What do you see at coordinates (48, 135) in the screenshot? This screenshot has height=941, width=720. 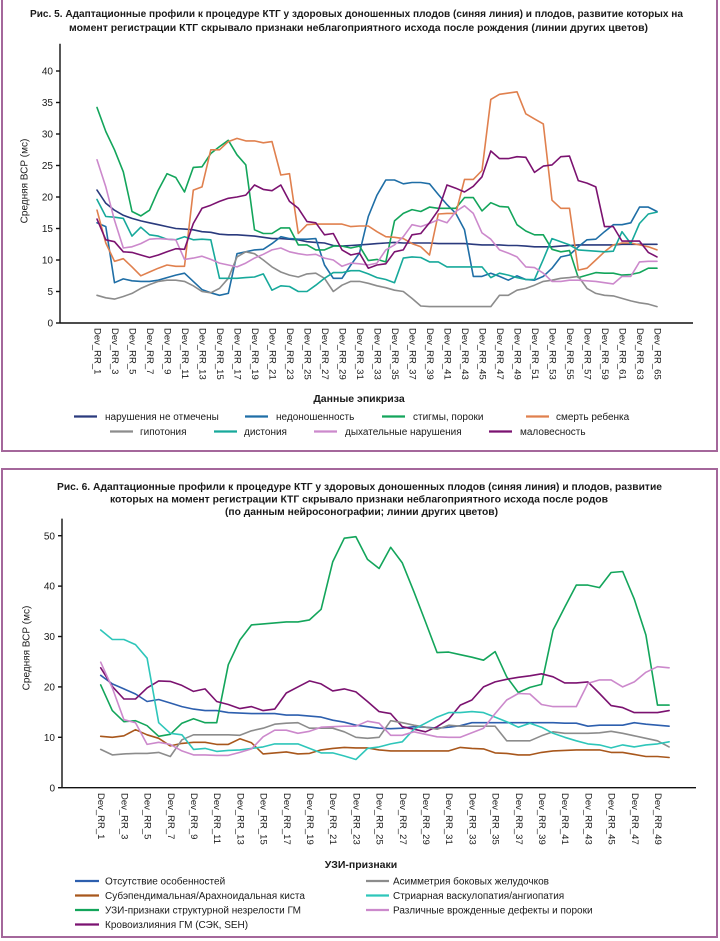 I see `y-tick-label: 30` at bounding box center [48, 135].